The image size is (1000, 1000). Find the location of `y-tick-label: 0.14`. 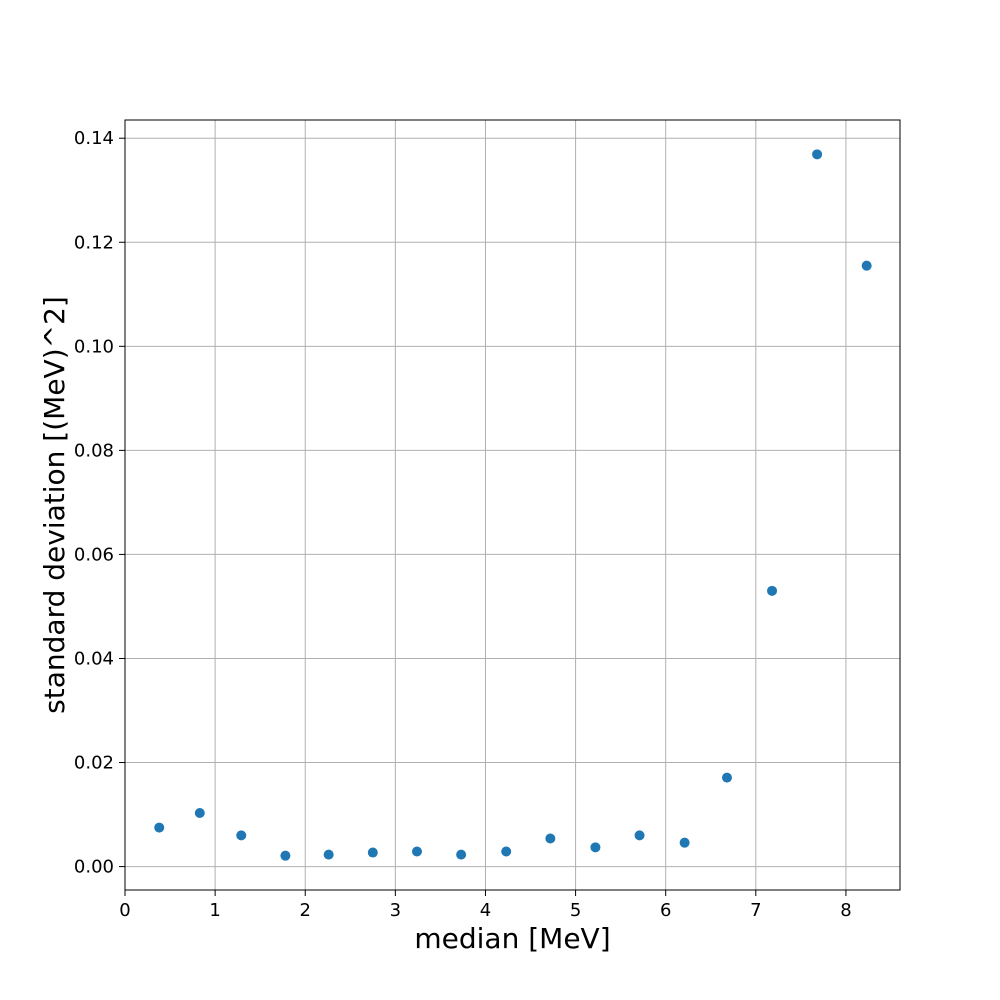

y-tick-label: 0.14 is located at coordinates (94, 138).